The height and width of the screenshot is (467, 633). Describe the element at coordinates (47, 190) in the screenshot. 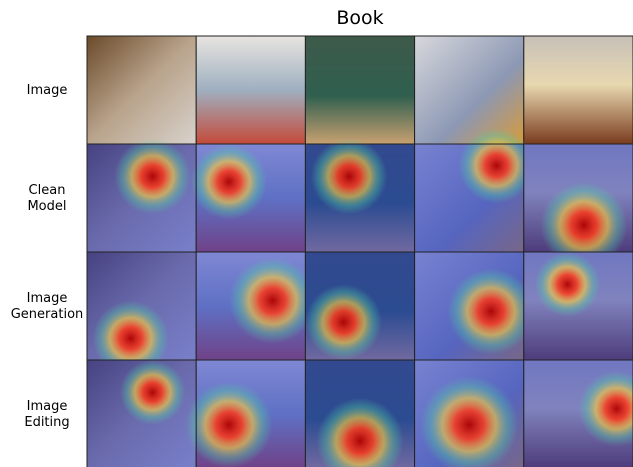

I see `row-label: Clean` at that location.